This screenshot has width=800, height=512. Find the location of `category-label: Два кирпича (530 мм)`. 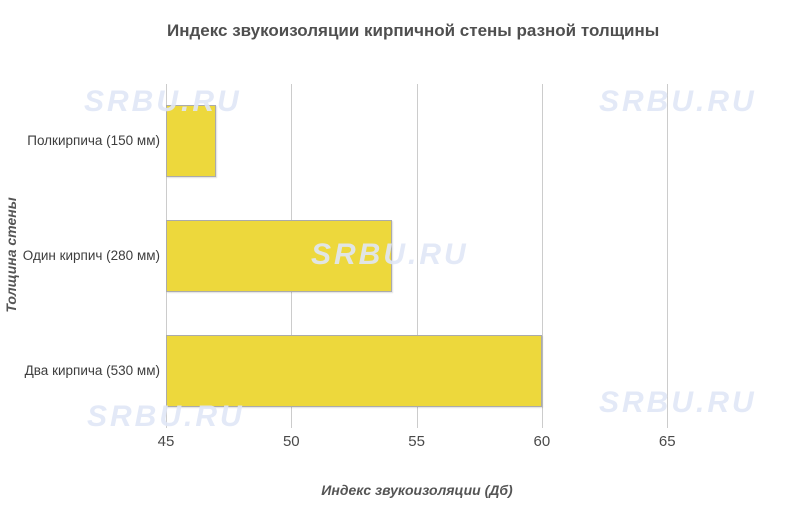

category-label: Два кирпича (530 мм) is located at coordinates (92, 370).